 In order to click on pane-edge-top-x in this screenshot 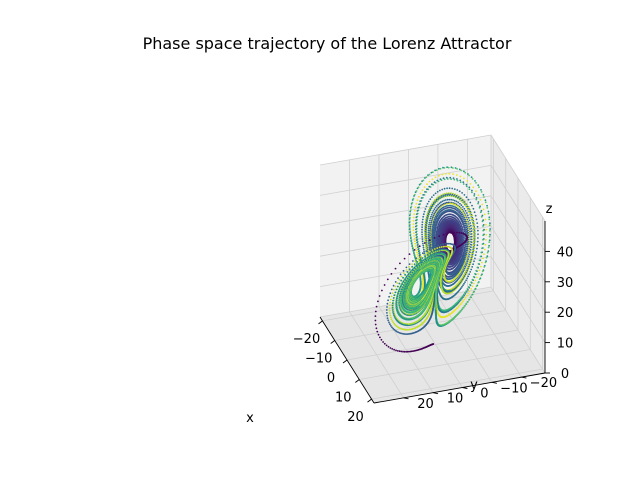, I will do `click(405, 150)`.